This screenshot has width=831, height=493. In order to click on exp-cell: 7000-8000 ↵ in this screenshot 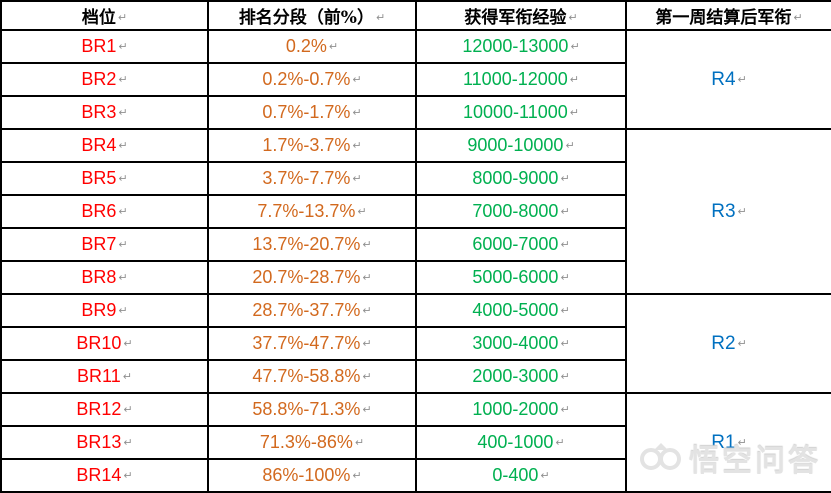, I will do `click(521, 211)`.